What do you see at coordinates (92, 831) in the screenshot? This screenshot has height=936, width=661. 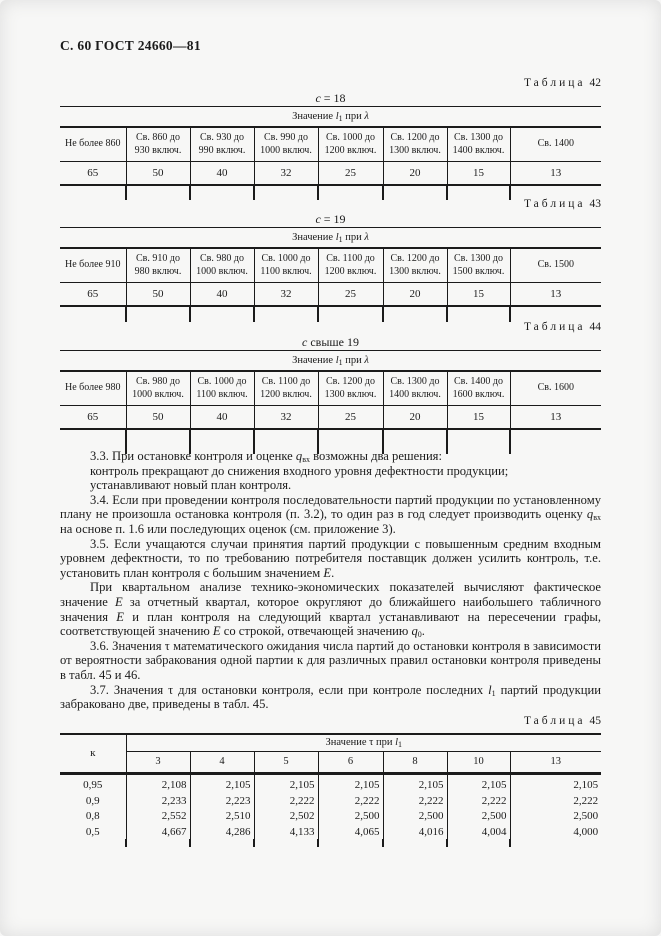 I see `kappa-cell: 0,5` at bounding box center [92, 831].